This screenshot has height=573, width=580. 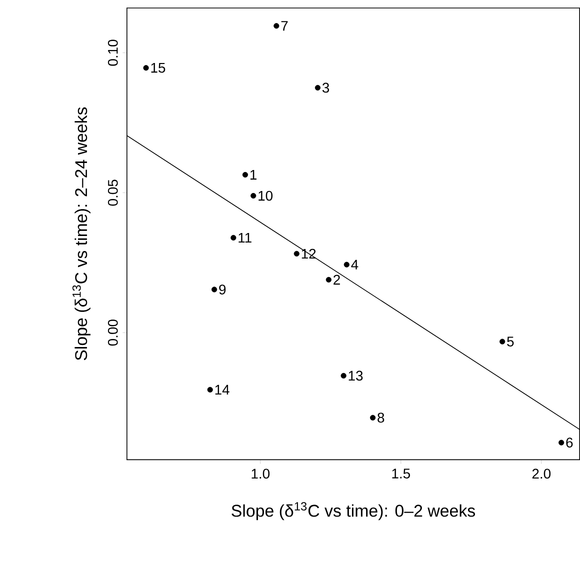 I want to click on annotation: 6, so click(x=569, y=443).